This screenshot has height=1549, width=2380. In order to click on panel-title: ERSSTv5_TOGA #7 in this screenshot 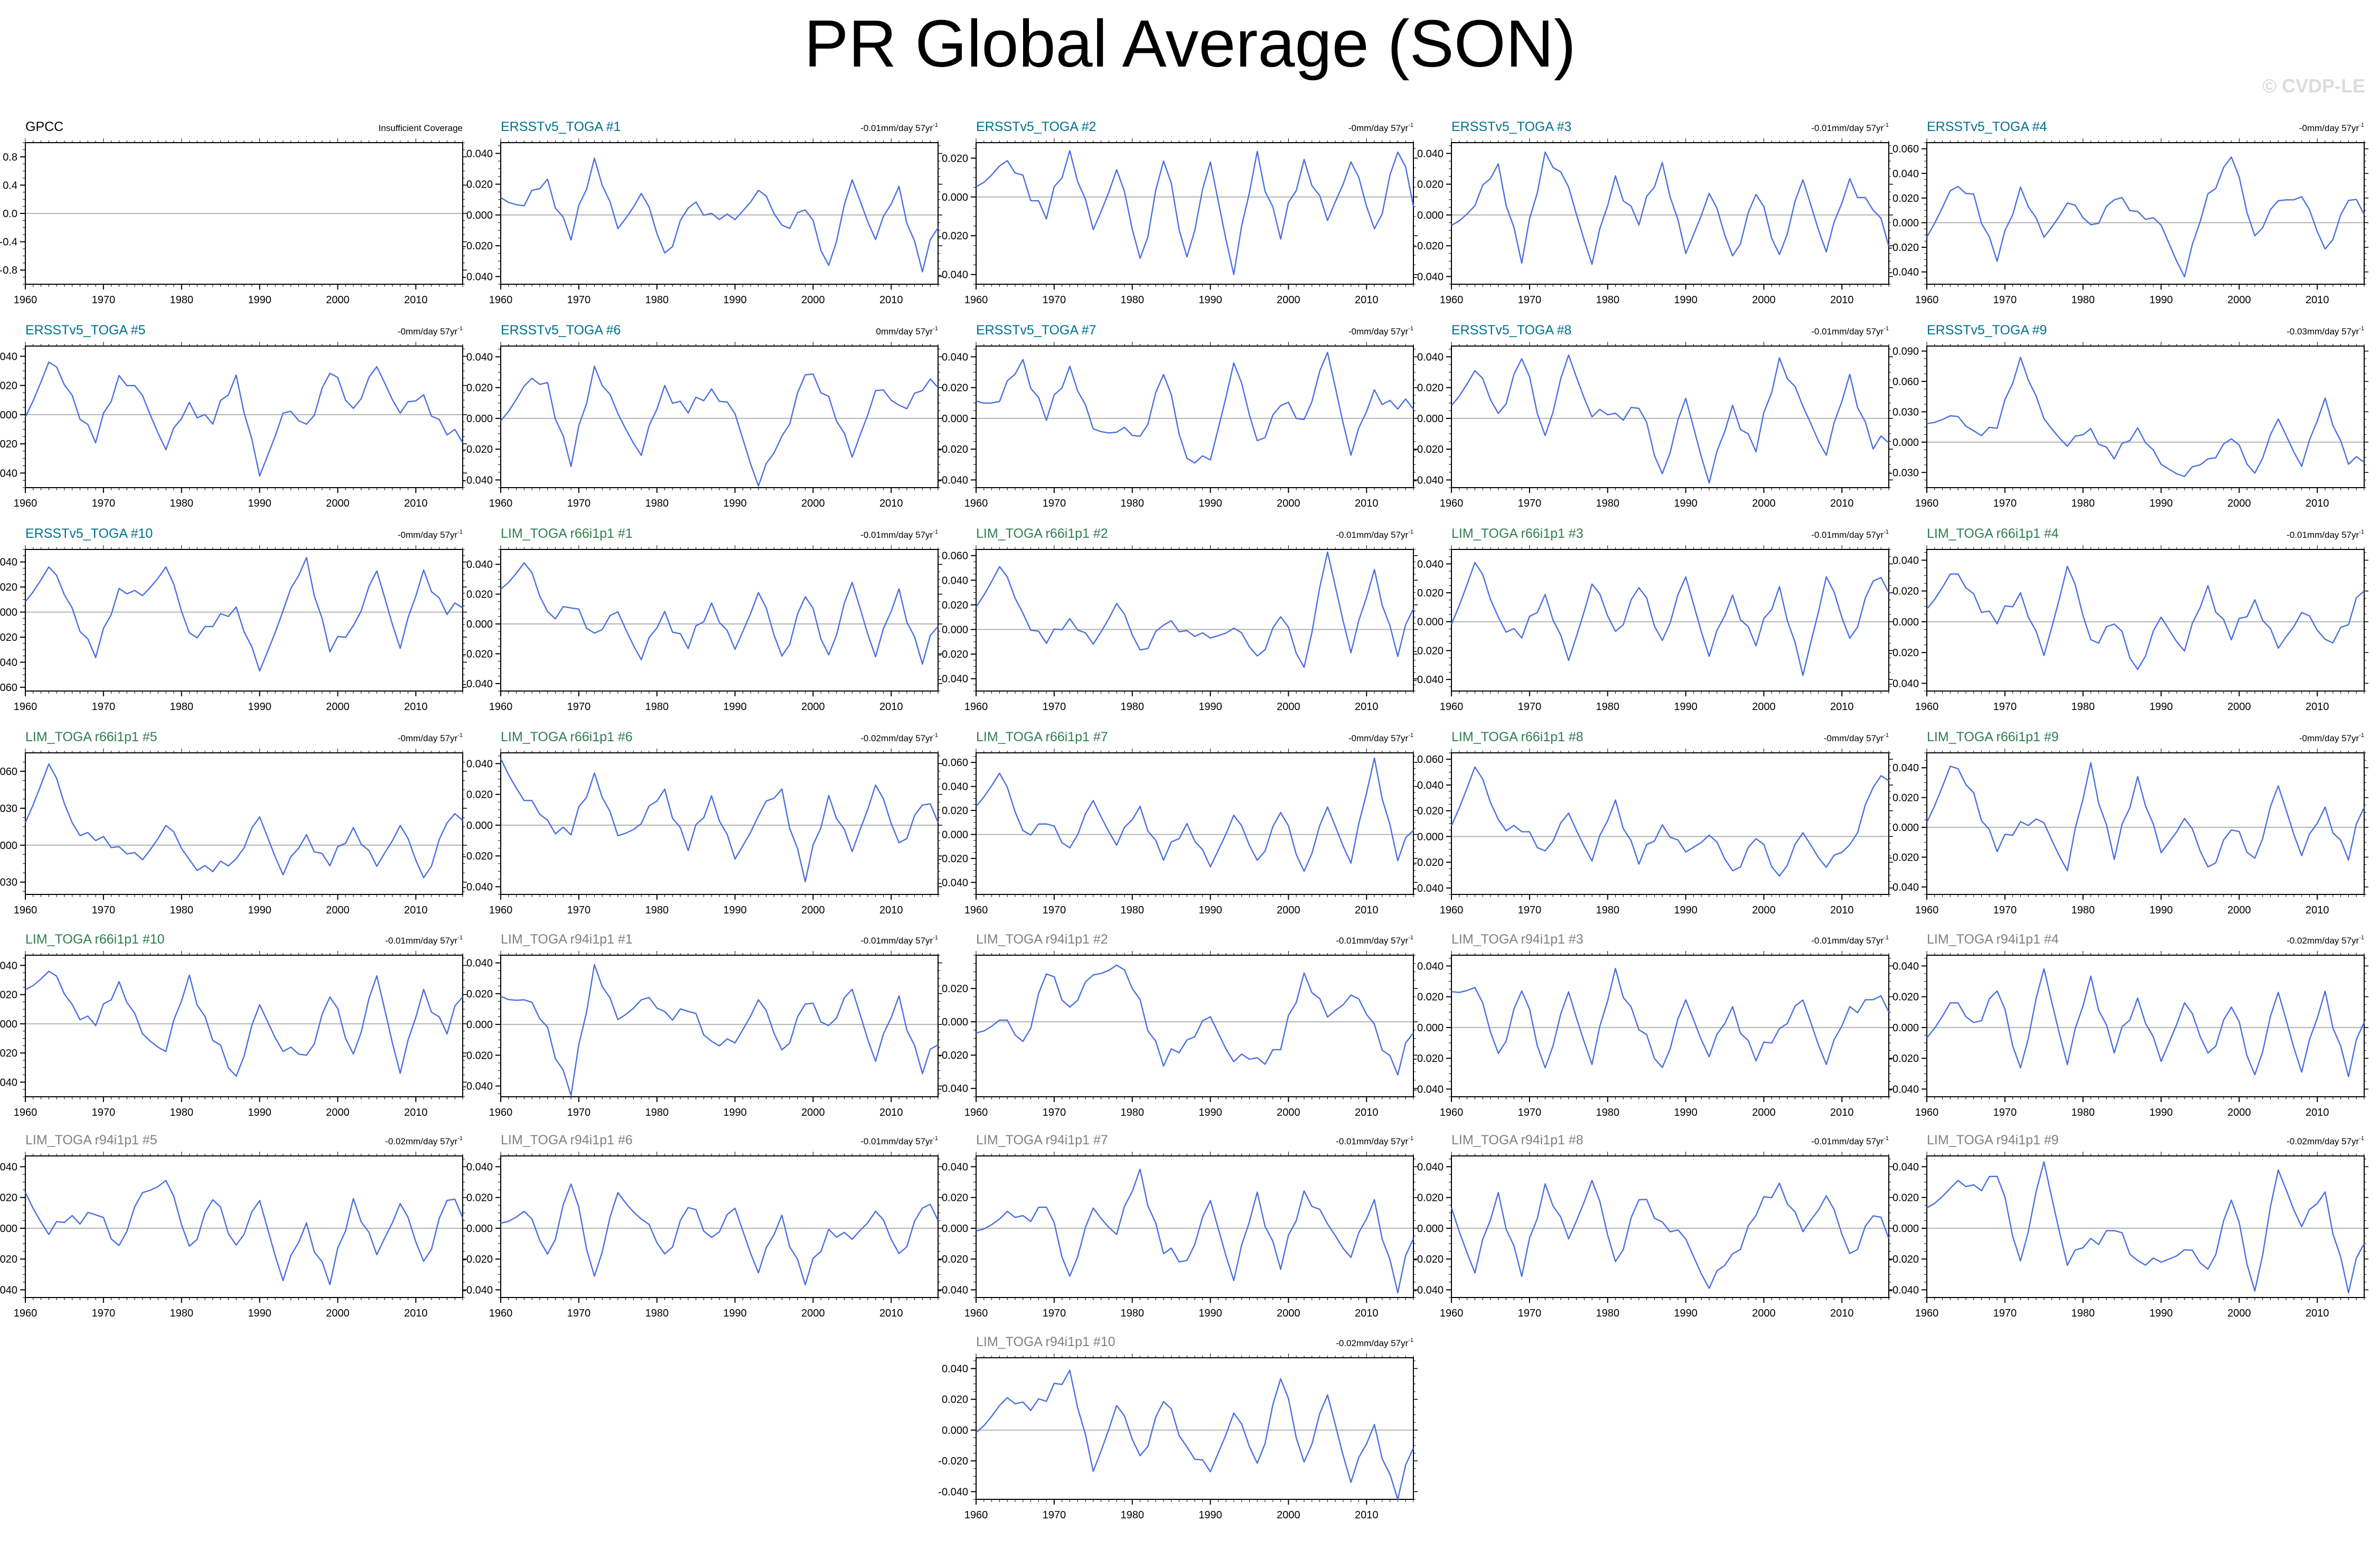, I will do `click(1036, 330)`.